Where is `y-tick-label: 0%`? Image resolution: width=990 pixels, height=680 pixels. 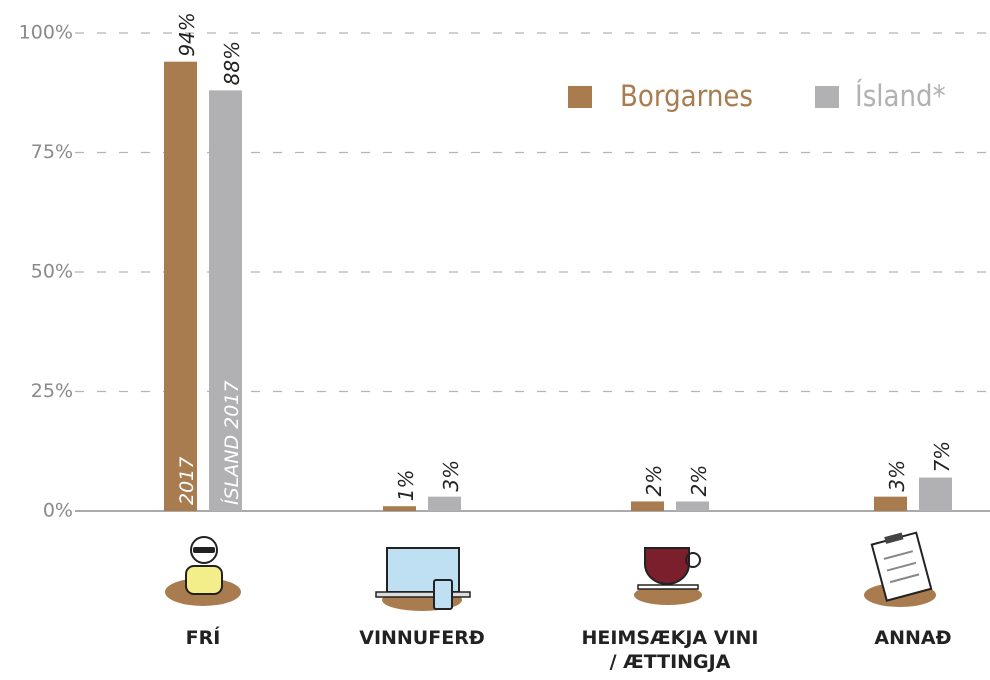 y-tick-label: 0% is located at coordinates (58, 511).